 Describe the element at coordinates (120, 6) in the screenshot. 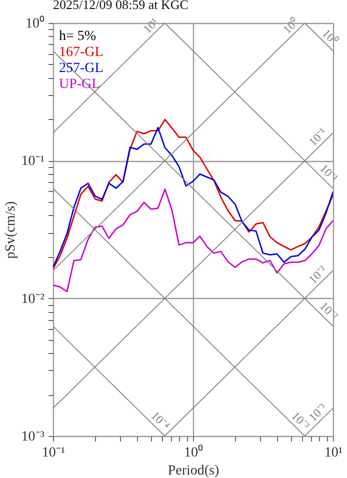

I see `chart-title: 2025/12/09 08:59 at KGC` at that location.